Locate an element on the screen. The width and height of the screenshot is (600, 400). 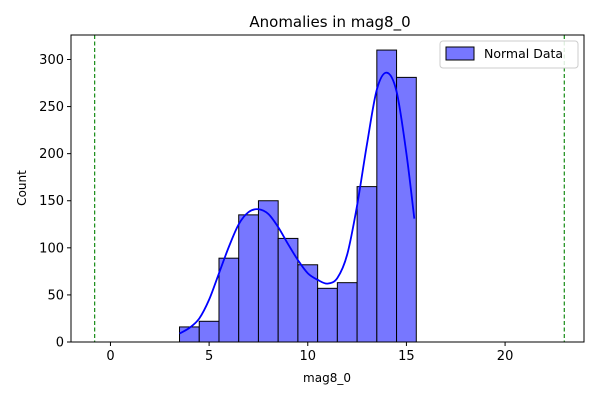
x-tick-label: 0 is located at coordinates (110, 356).